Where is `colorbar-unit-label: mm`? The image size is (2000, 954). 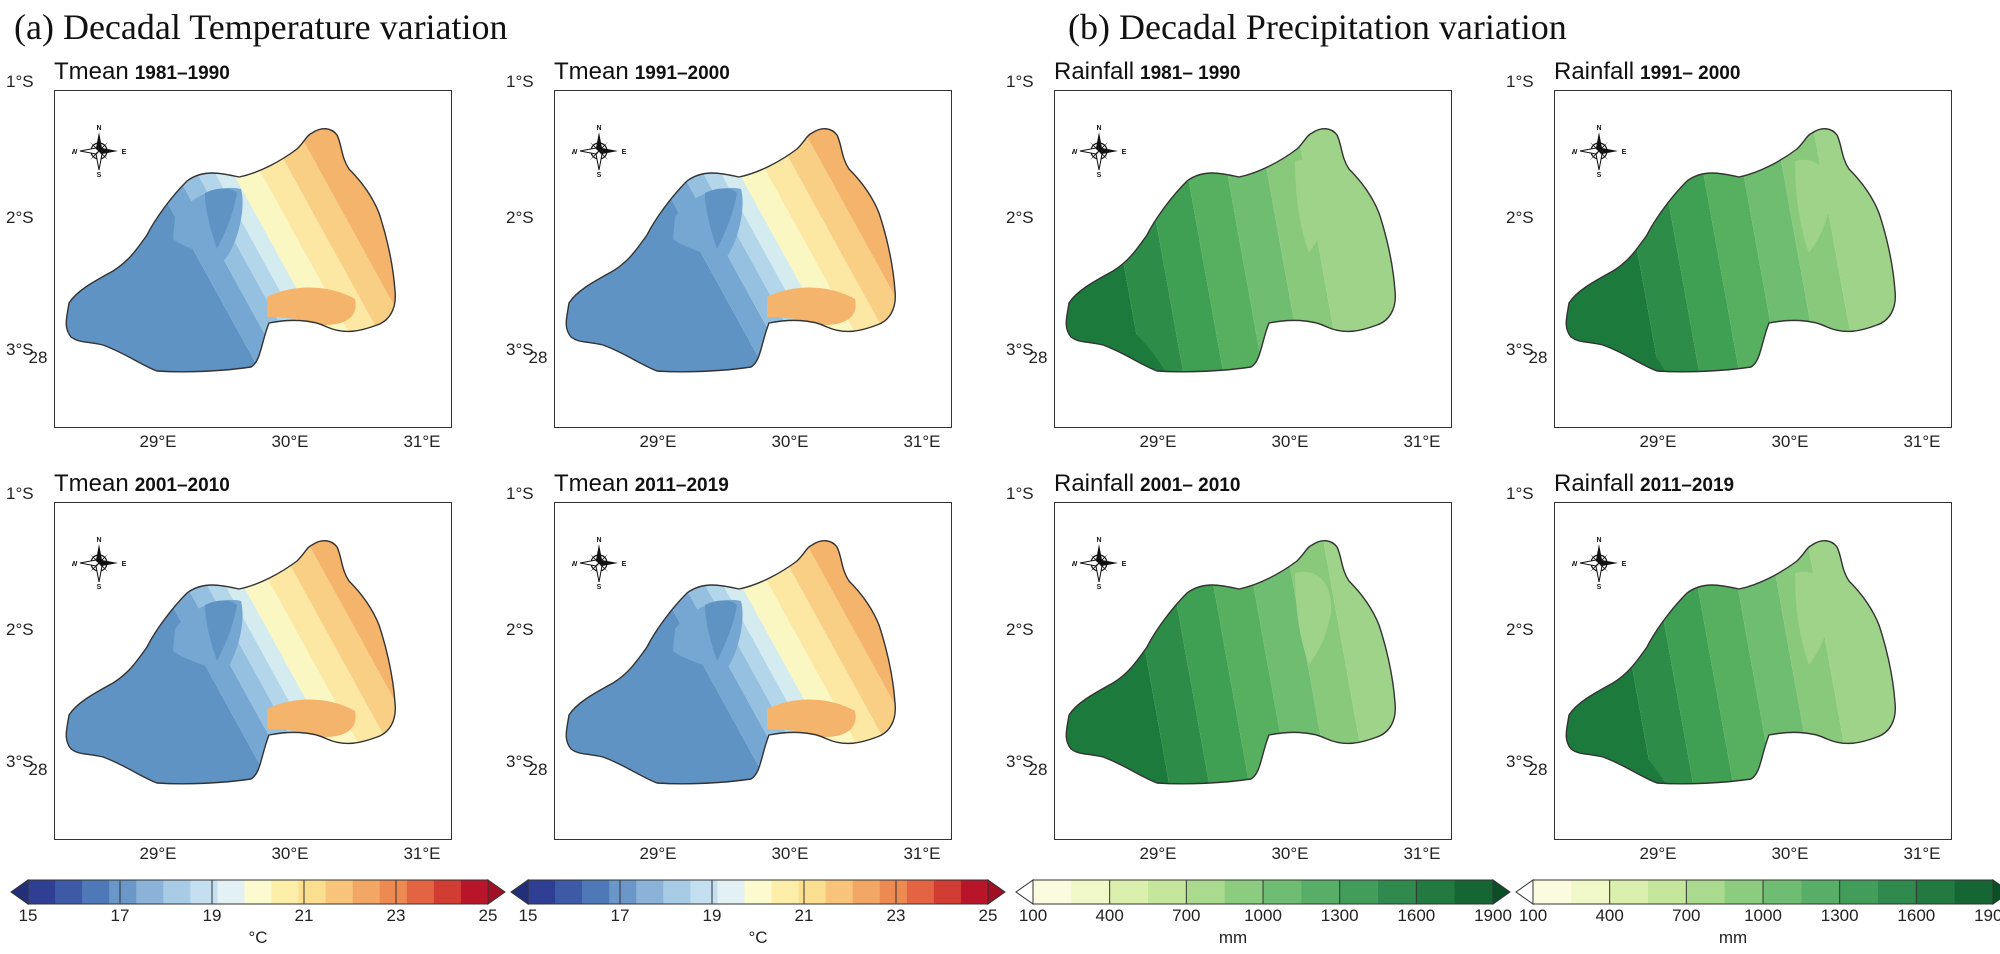
colorbar-unit-label: mm is located at coordinates (1733, 937).